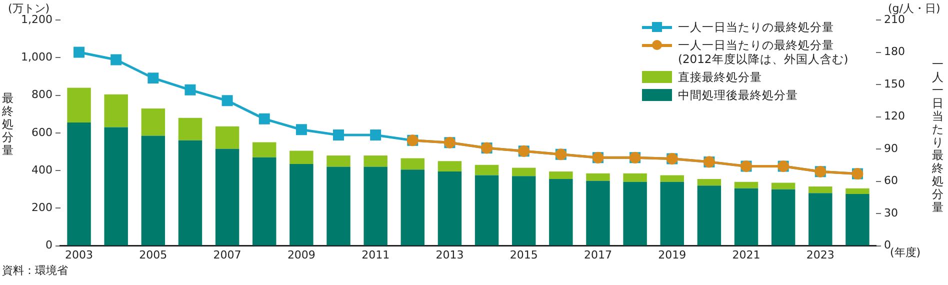  I want to click on text: 資料：環境省, so click(35, 271).